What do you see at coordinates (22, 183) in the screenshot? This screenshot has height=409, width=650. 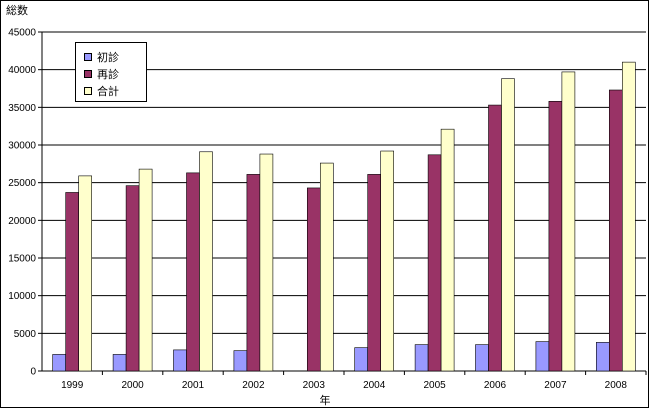 I see `y-tick-label: 25000` at bounding box center [22, 183].